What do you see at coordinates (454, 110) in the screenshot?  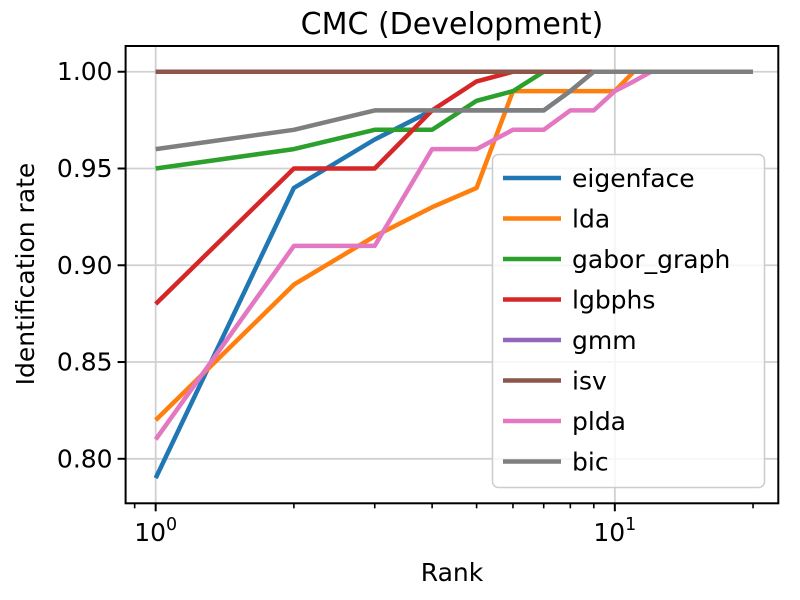 I see `series-line-bic` at bounding box center [454, 110].